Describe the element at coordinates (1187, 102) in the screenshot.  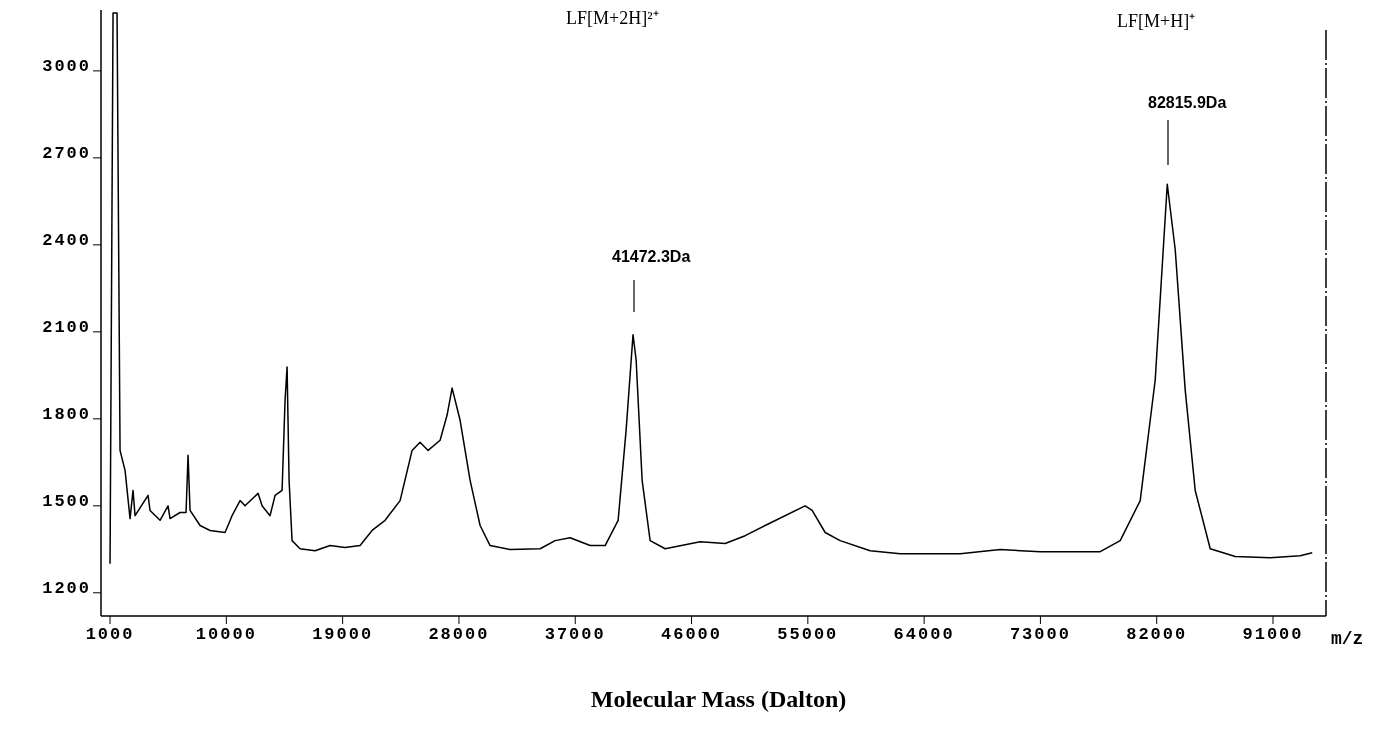
I see `annotation: 82815.9Da` at that location.